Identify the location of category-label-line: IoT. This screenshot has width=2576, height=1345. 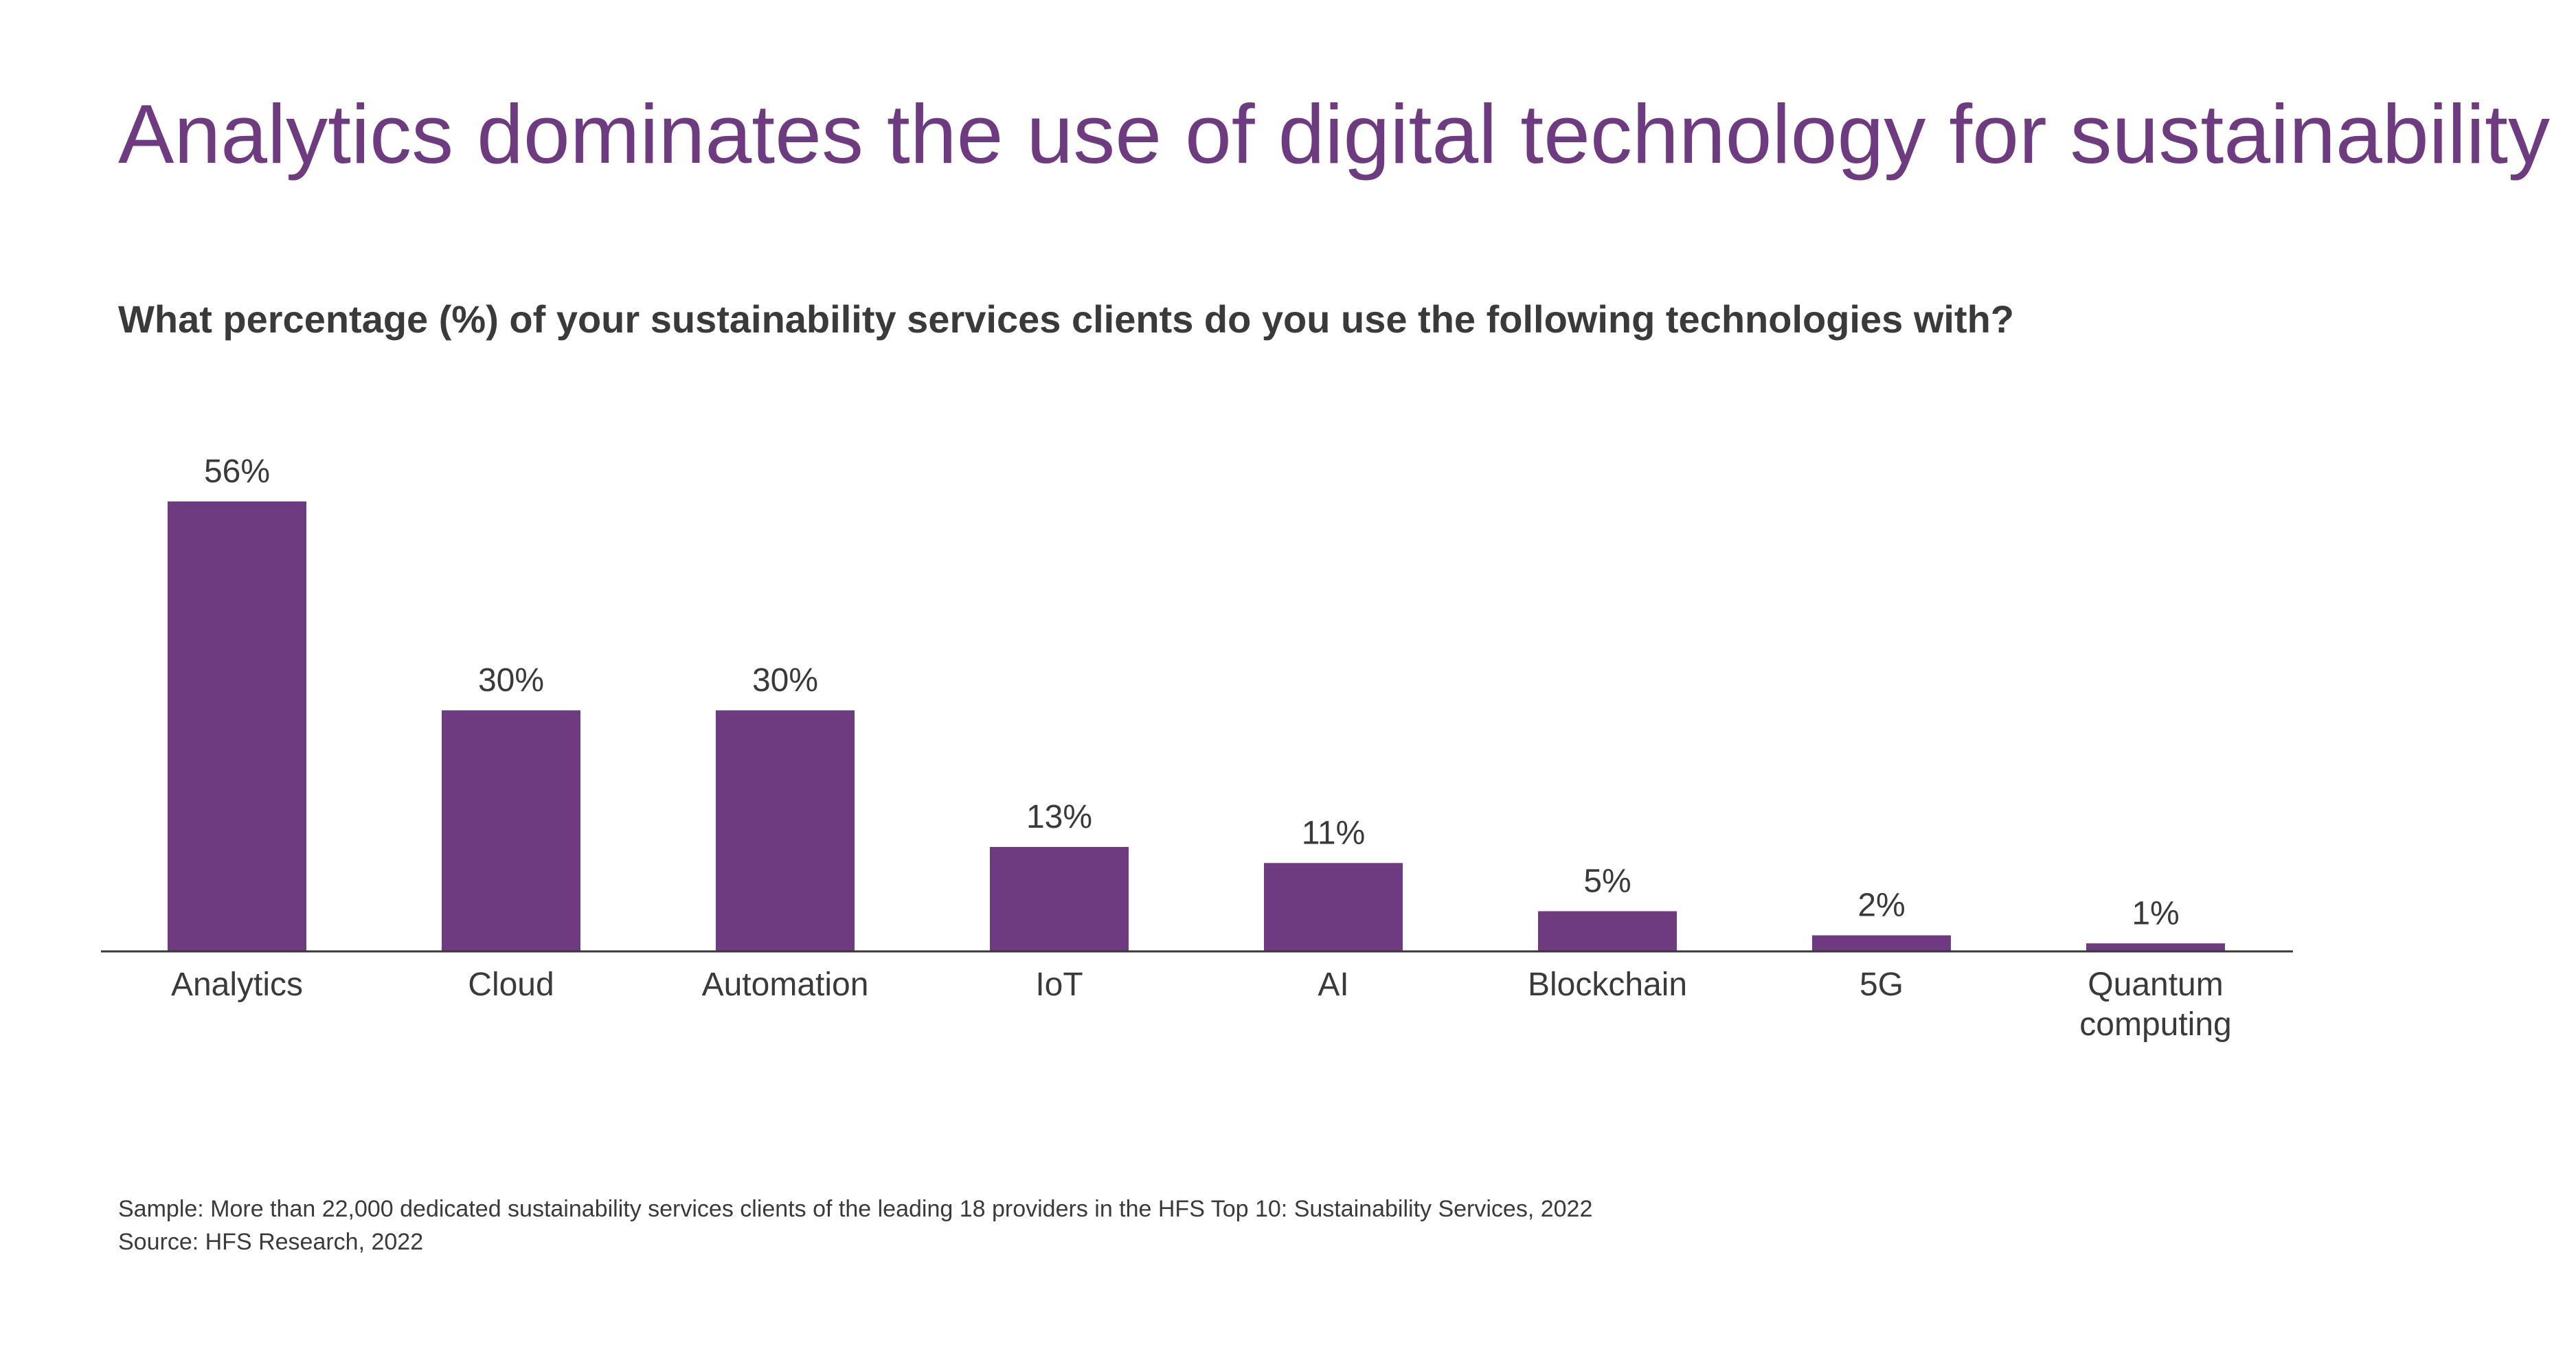
(1059, 985).